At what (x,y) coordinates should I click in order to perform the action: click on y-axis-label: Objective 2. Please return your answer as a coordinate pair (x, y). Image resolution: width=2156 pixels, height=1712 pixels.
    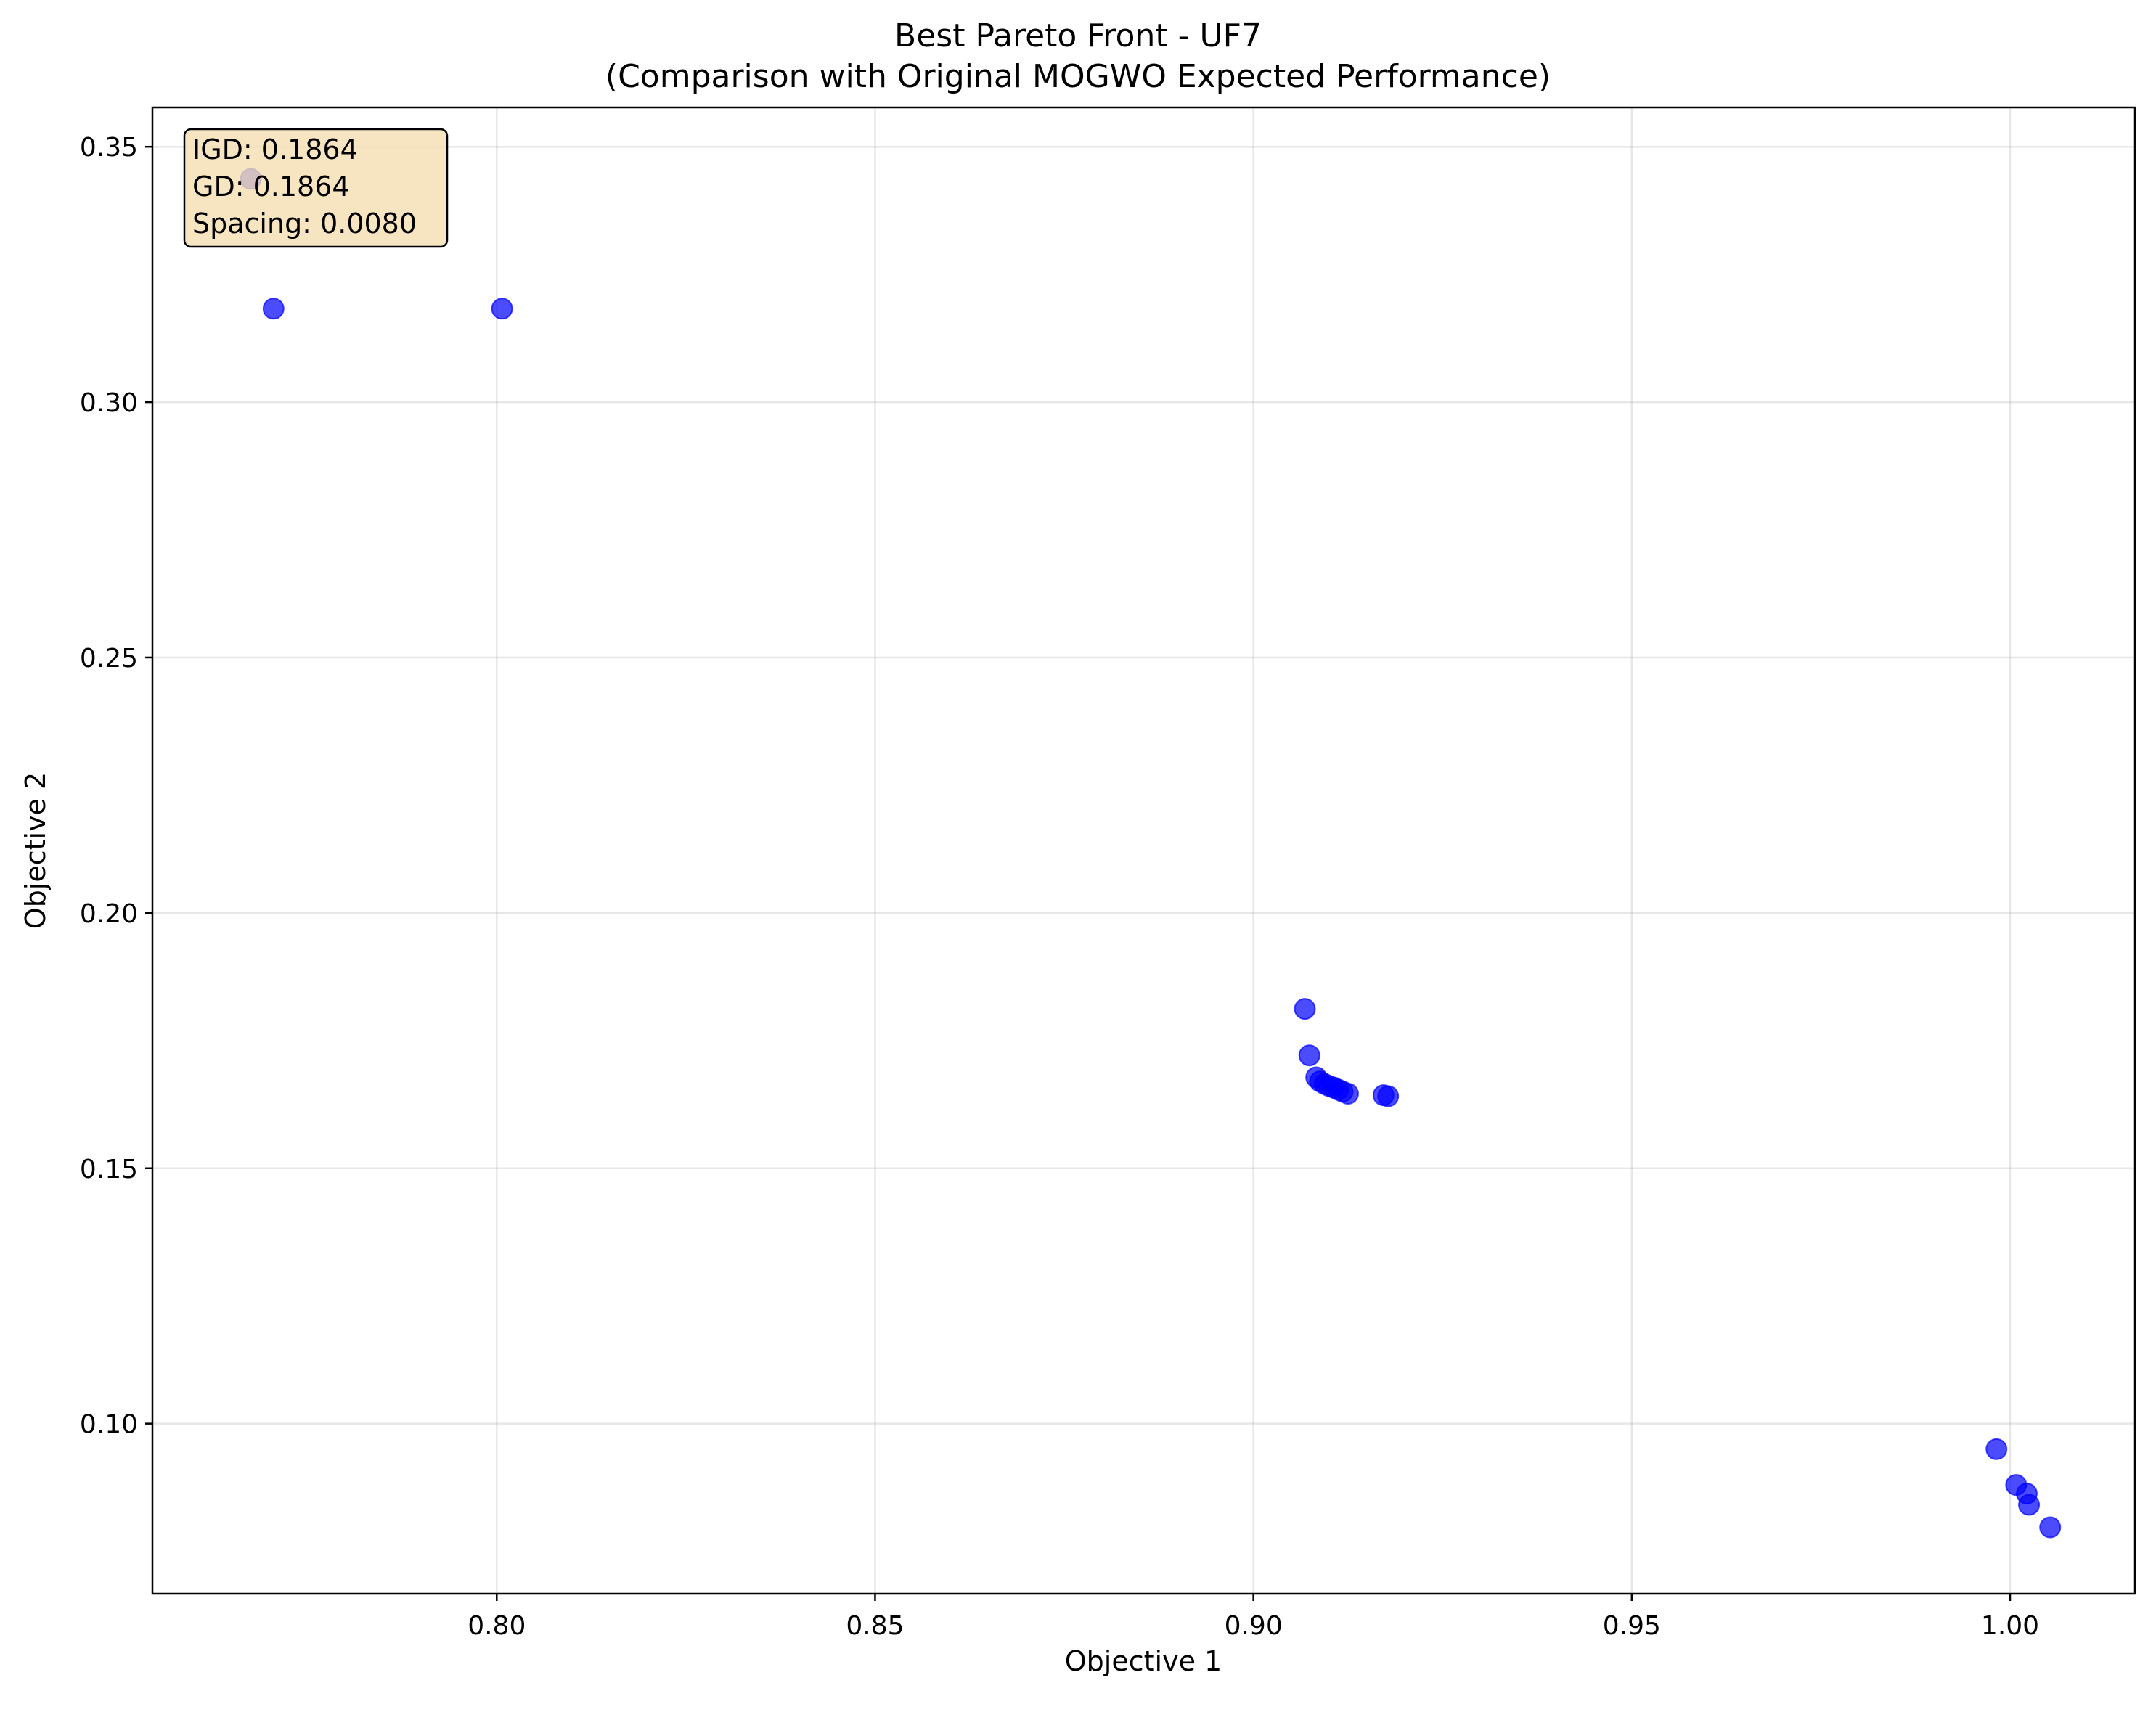
    Looking at the image, I should click on (36, 850).